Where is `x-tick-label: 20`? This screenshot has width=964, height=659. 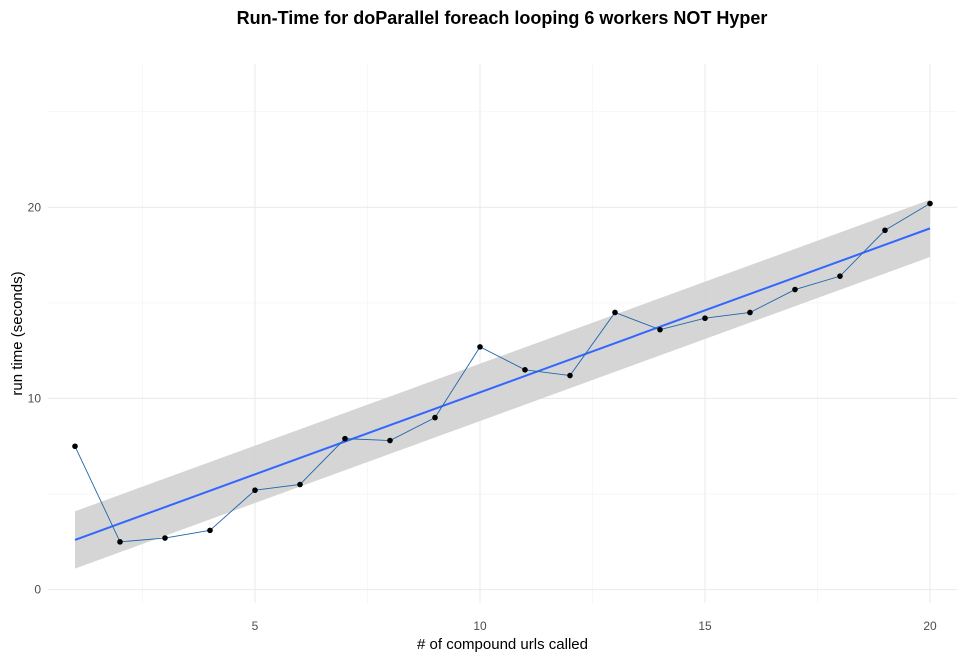
x-tick-label: 20 is located at coordinates (930, 626).